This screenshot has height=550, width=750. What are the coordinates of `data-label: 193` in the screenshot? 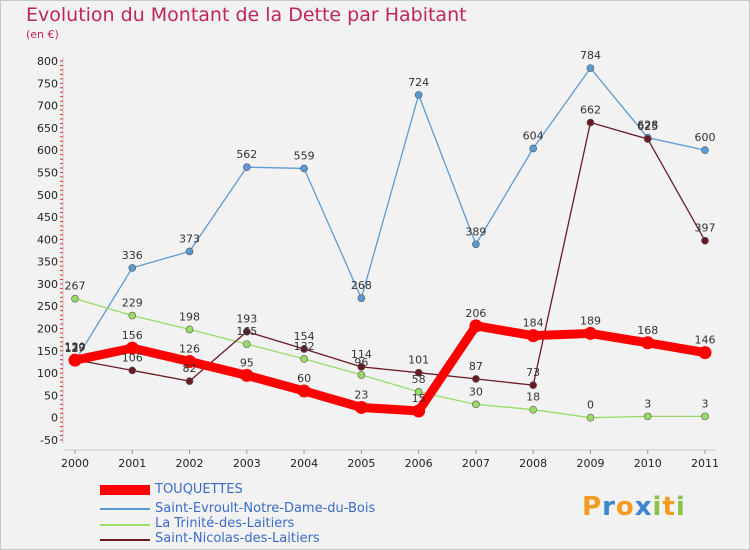 It's located at (246, 319).